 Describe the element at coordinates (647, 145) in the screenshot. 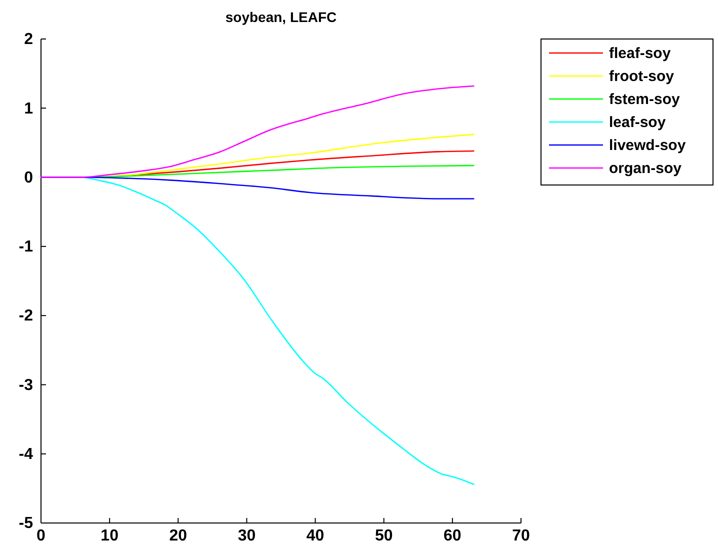

I see `legend-label: livewd-soy` at that location.